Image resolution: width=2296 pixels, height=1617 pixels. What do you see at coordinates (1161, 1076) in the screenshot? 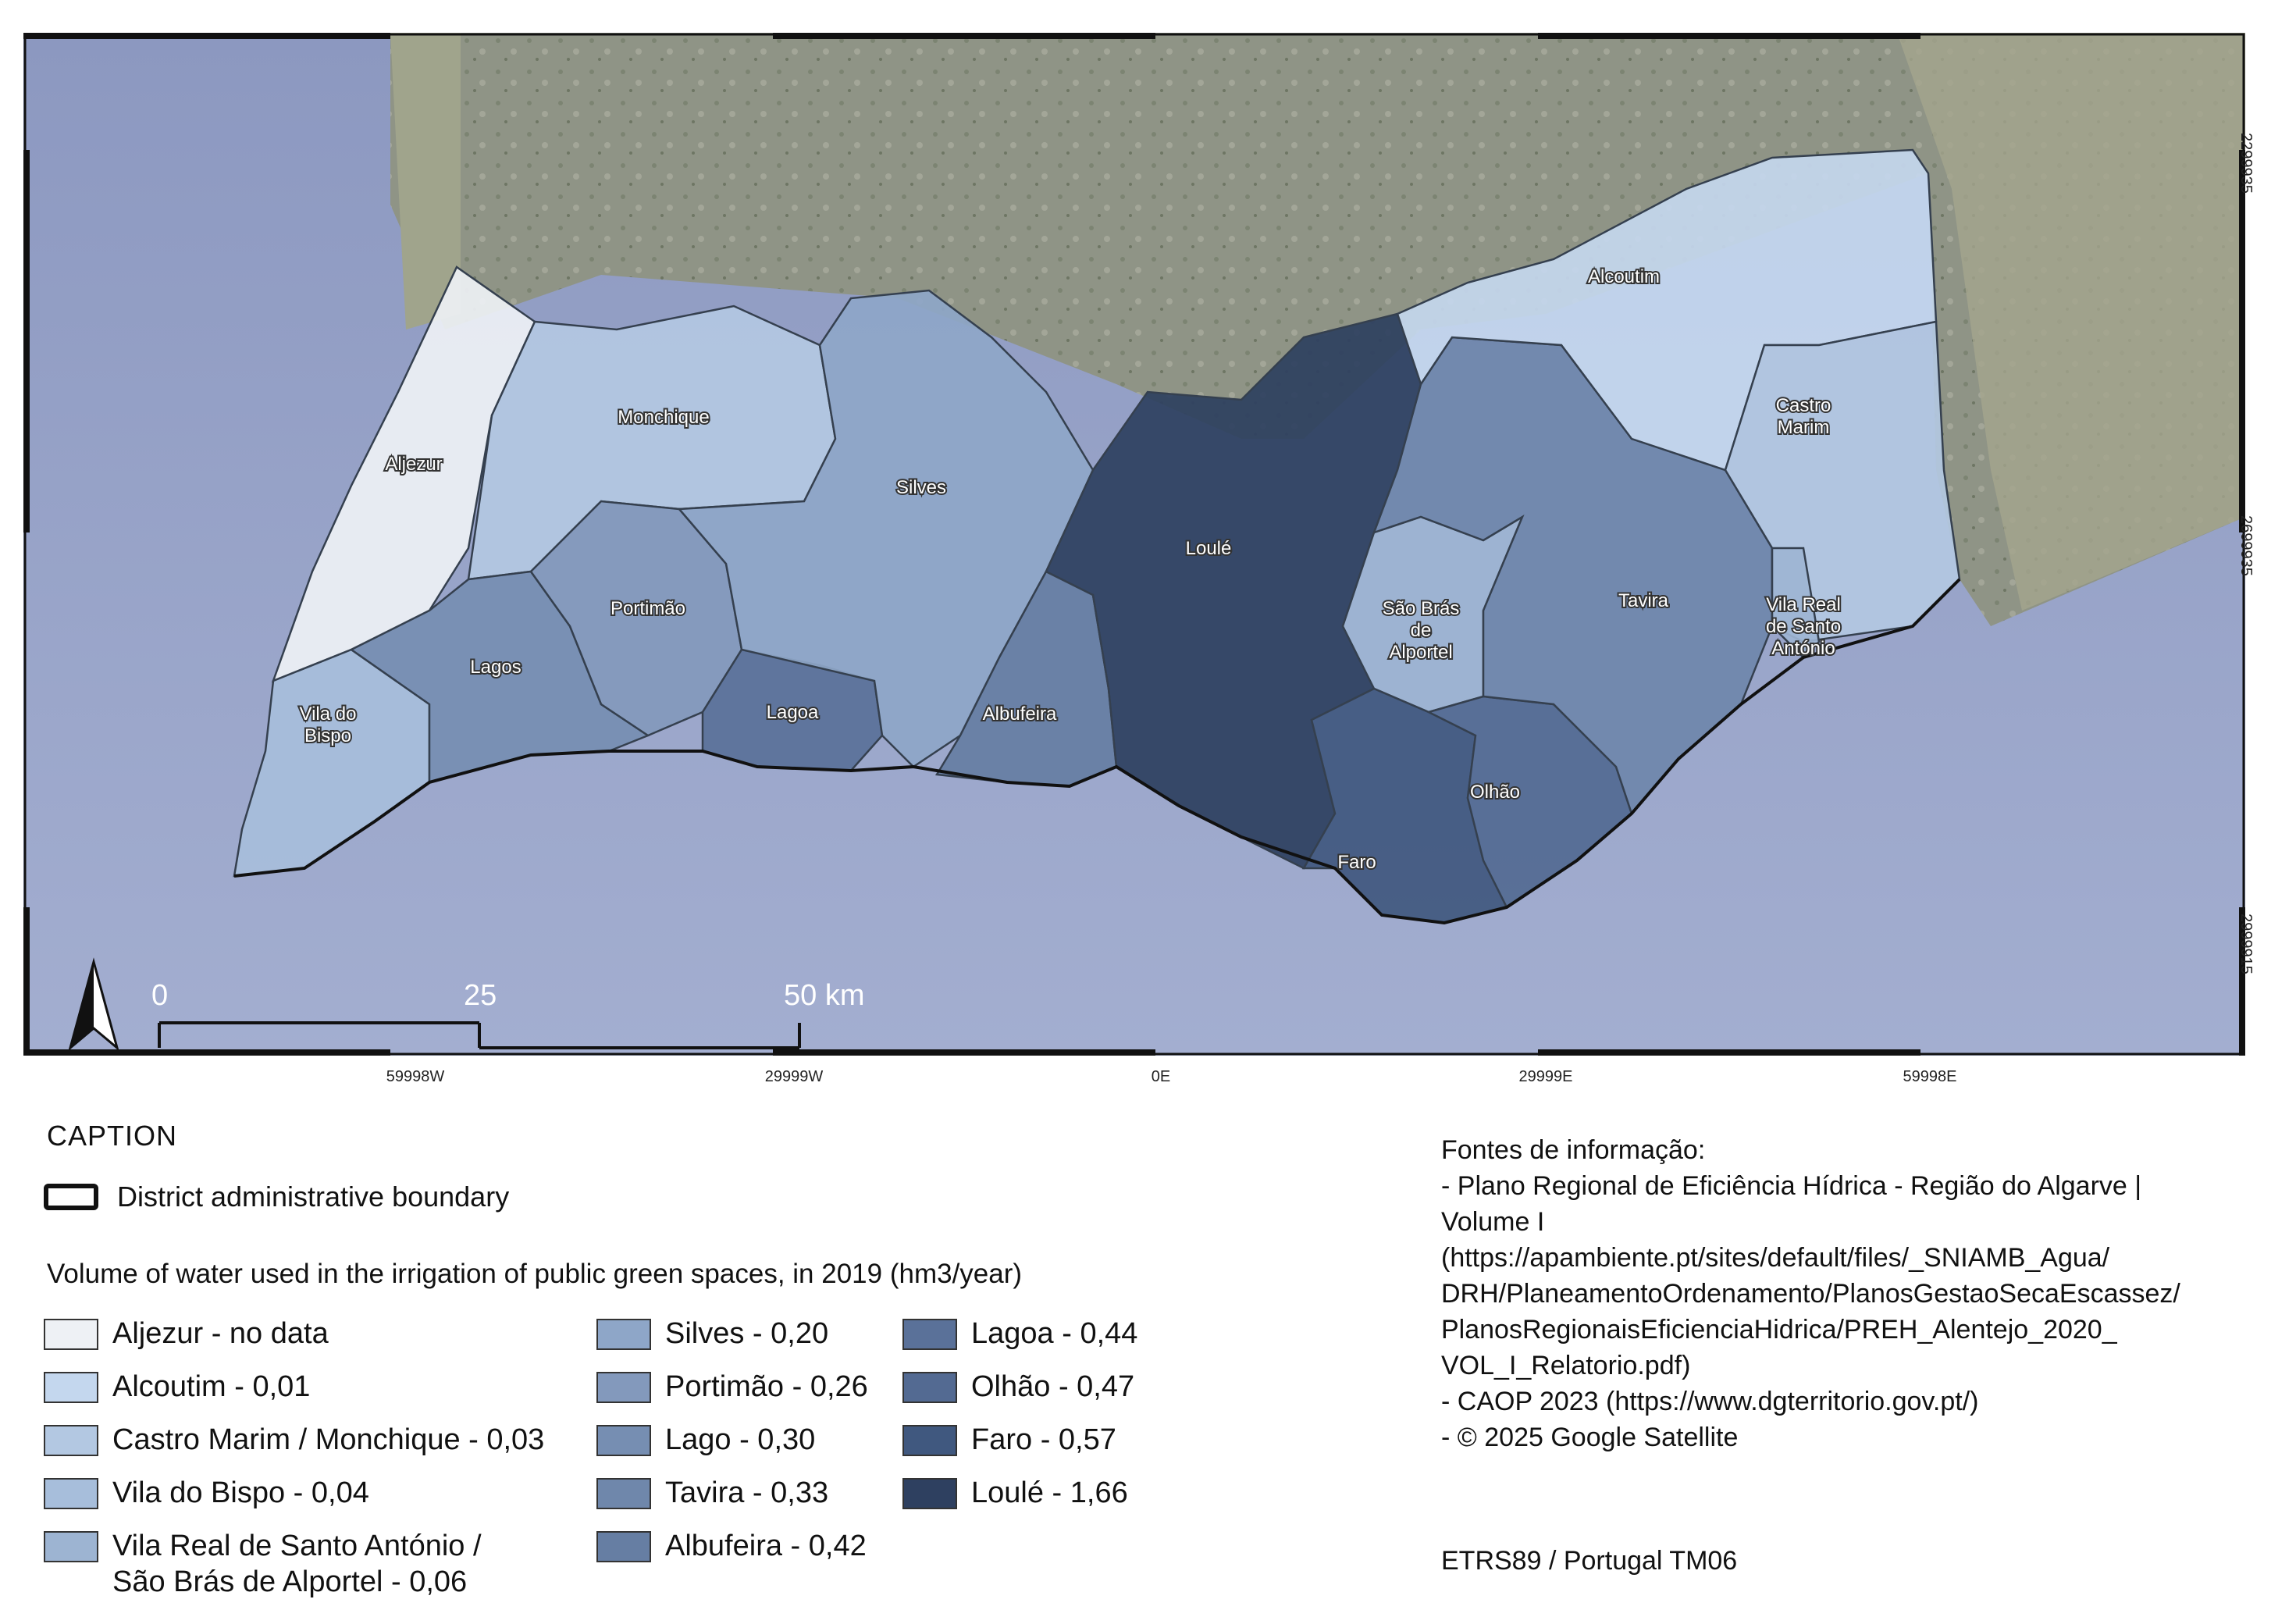
I see `lon-tick: 0E` at bounding box center [1161, 1076].